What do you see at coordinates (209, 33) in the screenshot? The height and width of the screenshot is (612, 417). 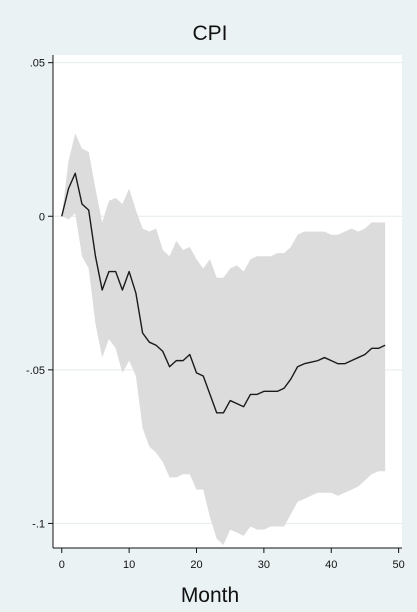 I see `chart-title: CPI` at bounding box center [209, 33].